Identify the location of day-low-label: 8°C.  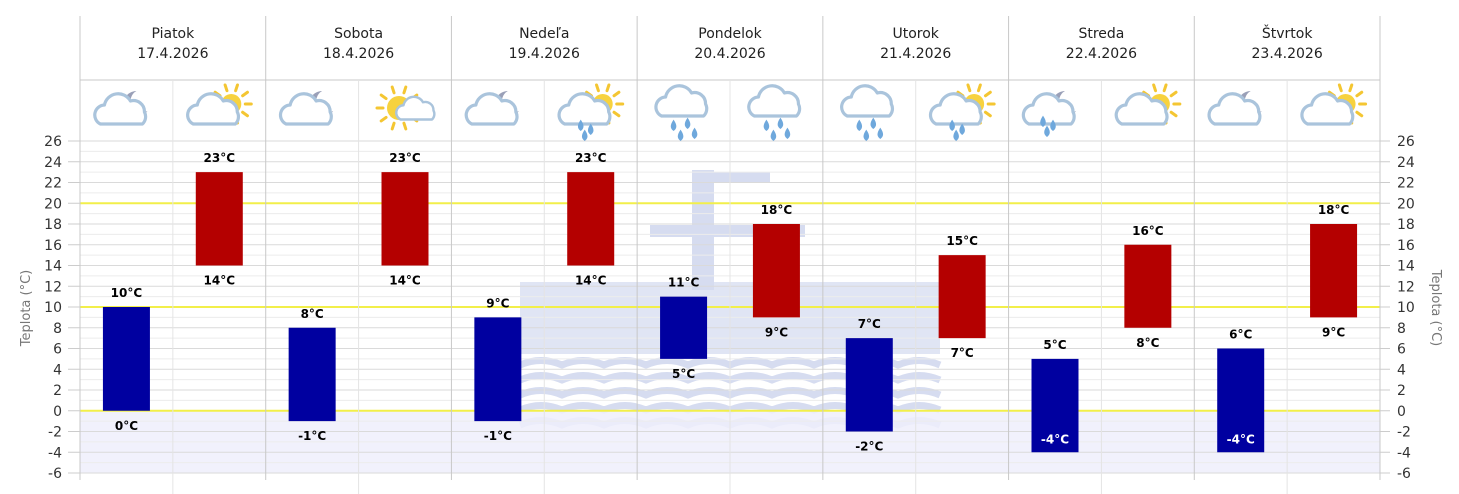
(1147, 343).